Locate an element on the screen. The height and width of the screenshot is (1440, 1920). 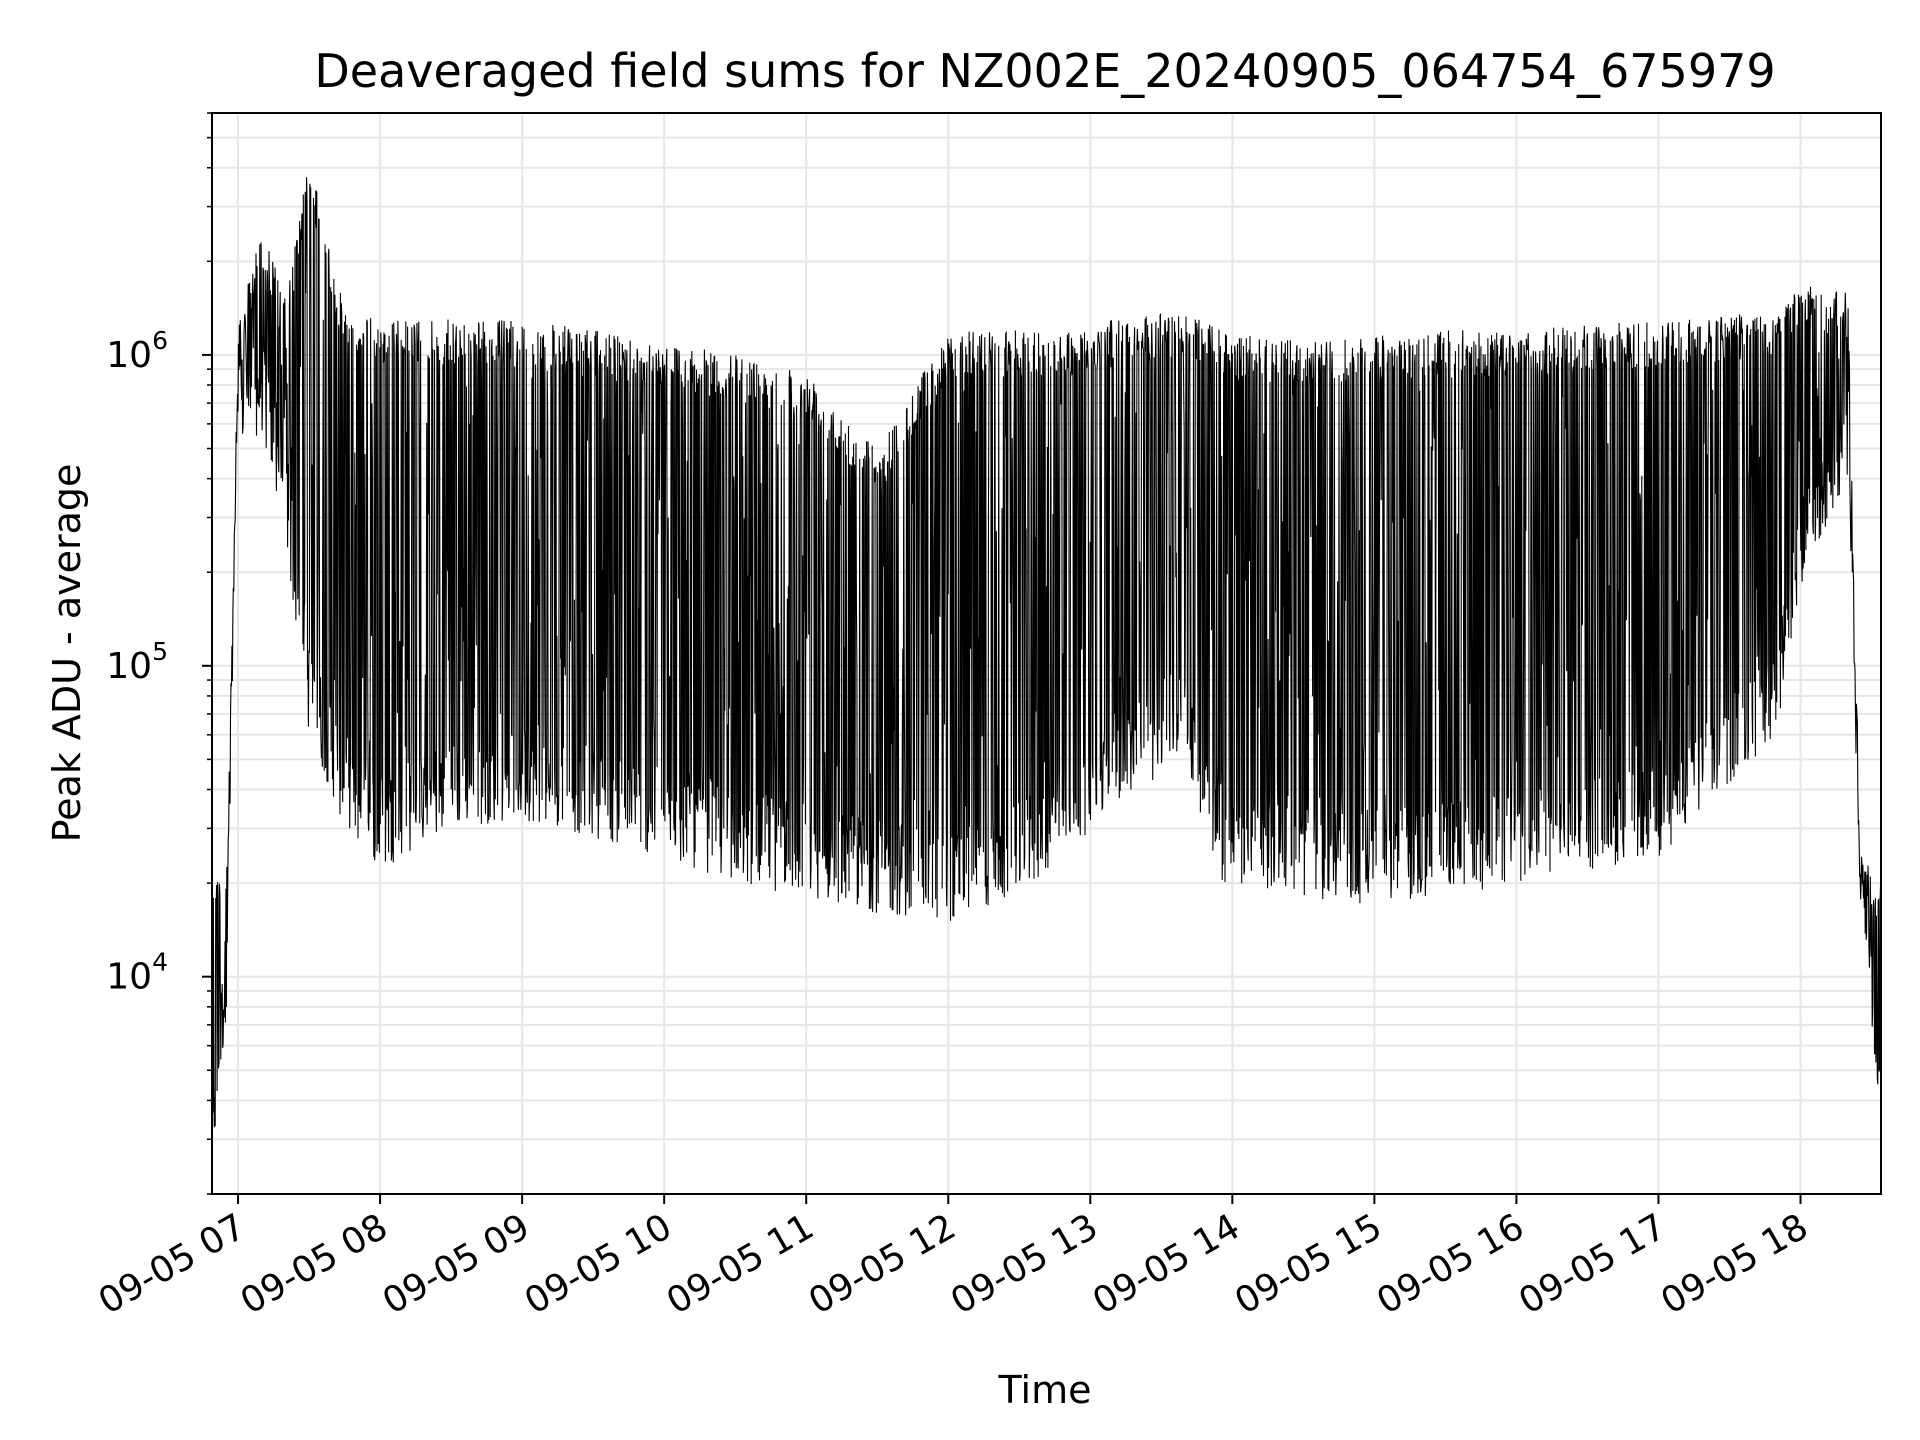
y-tick-exponent: 5 is located at coordinates (160, 651).